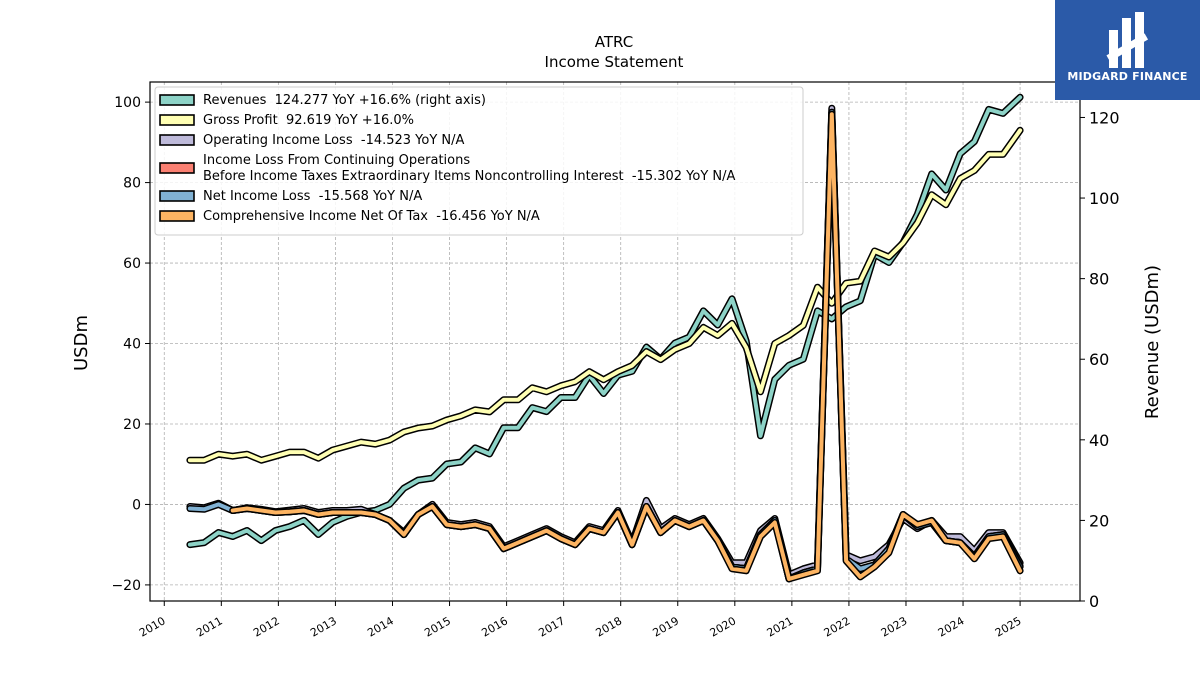 The image size is (1200, 675). Describe the element at coordinates (894, 626) in the screenshot. I see `x-tick-label: 2023` at that location.